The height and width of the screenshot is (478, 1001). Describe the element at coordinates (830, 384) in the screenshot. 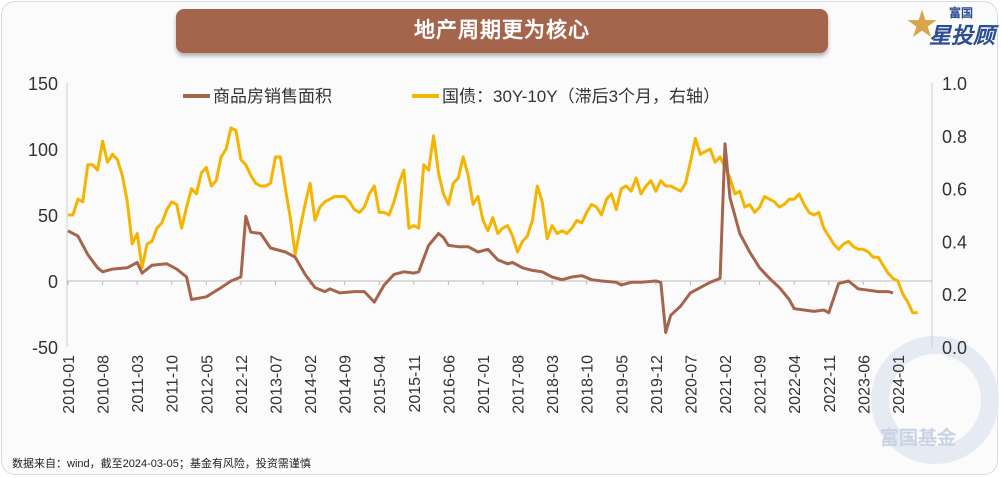

I see `x-tick-label: 2022-11` at that location.